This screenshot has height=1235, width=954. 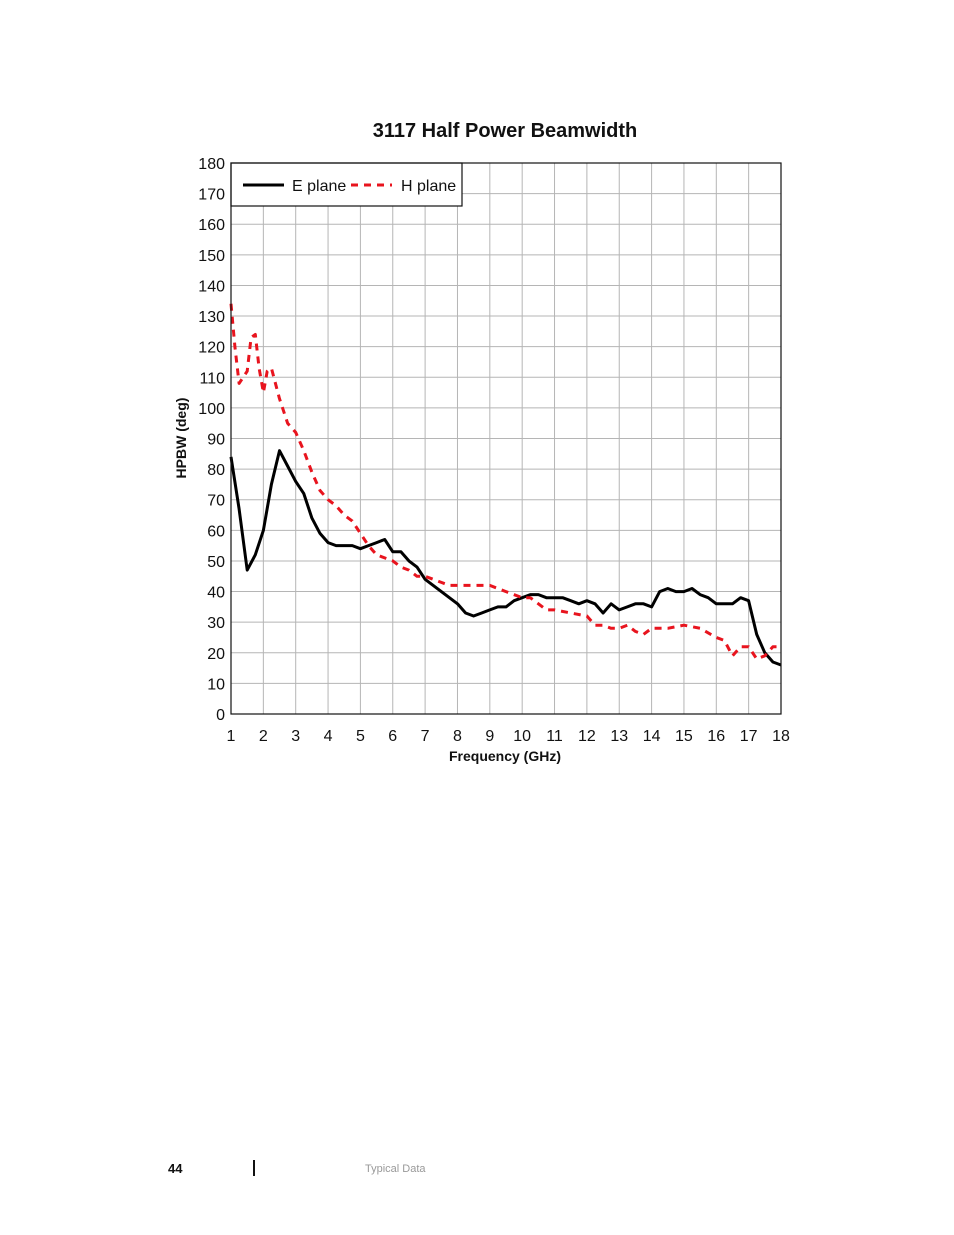 What do you see at coordinates (781, 736) in the screenshot?
I see `x-tick-label: 18` at bounding box center [781, 736].